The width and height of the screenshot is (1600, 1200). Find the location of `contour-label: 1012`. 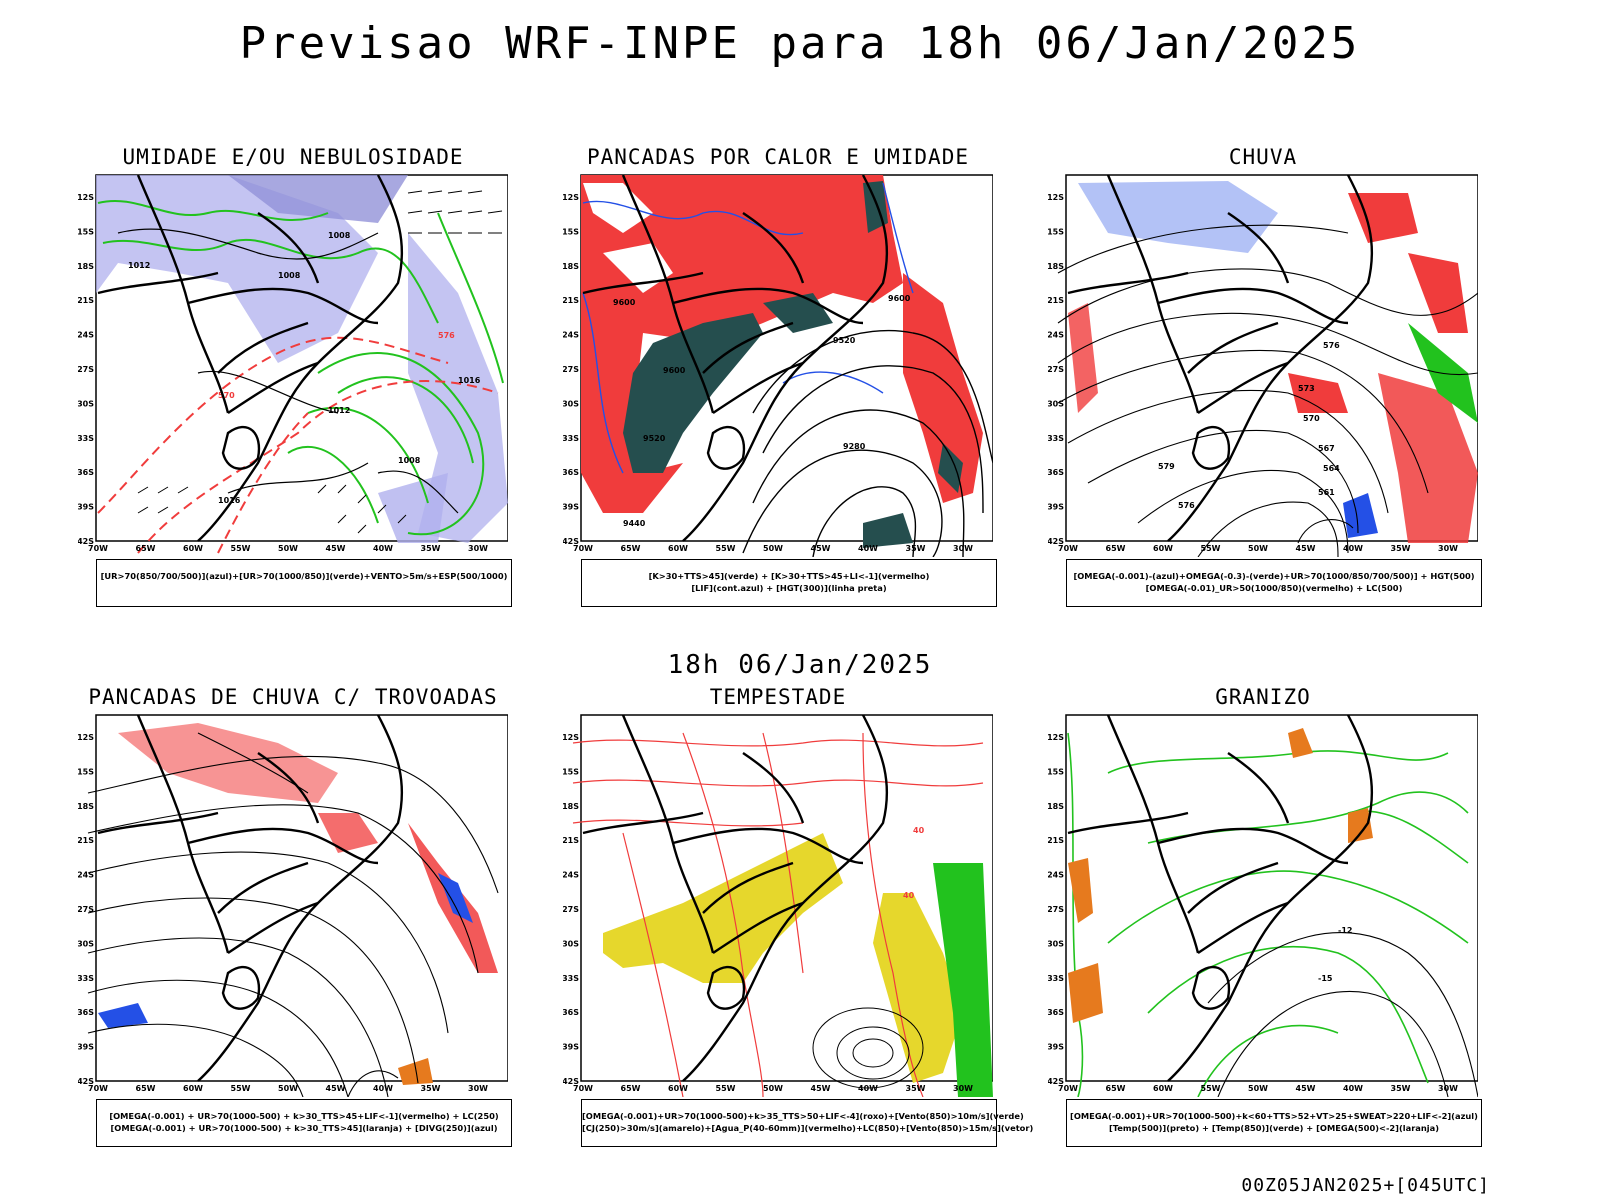

contour-label: 1012 is located at coordinates (139, 265).